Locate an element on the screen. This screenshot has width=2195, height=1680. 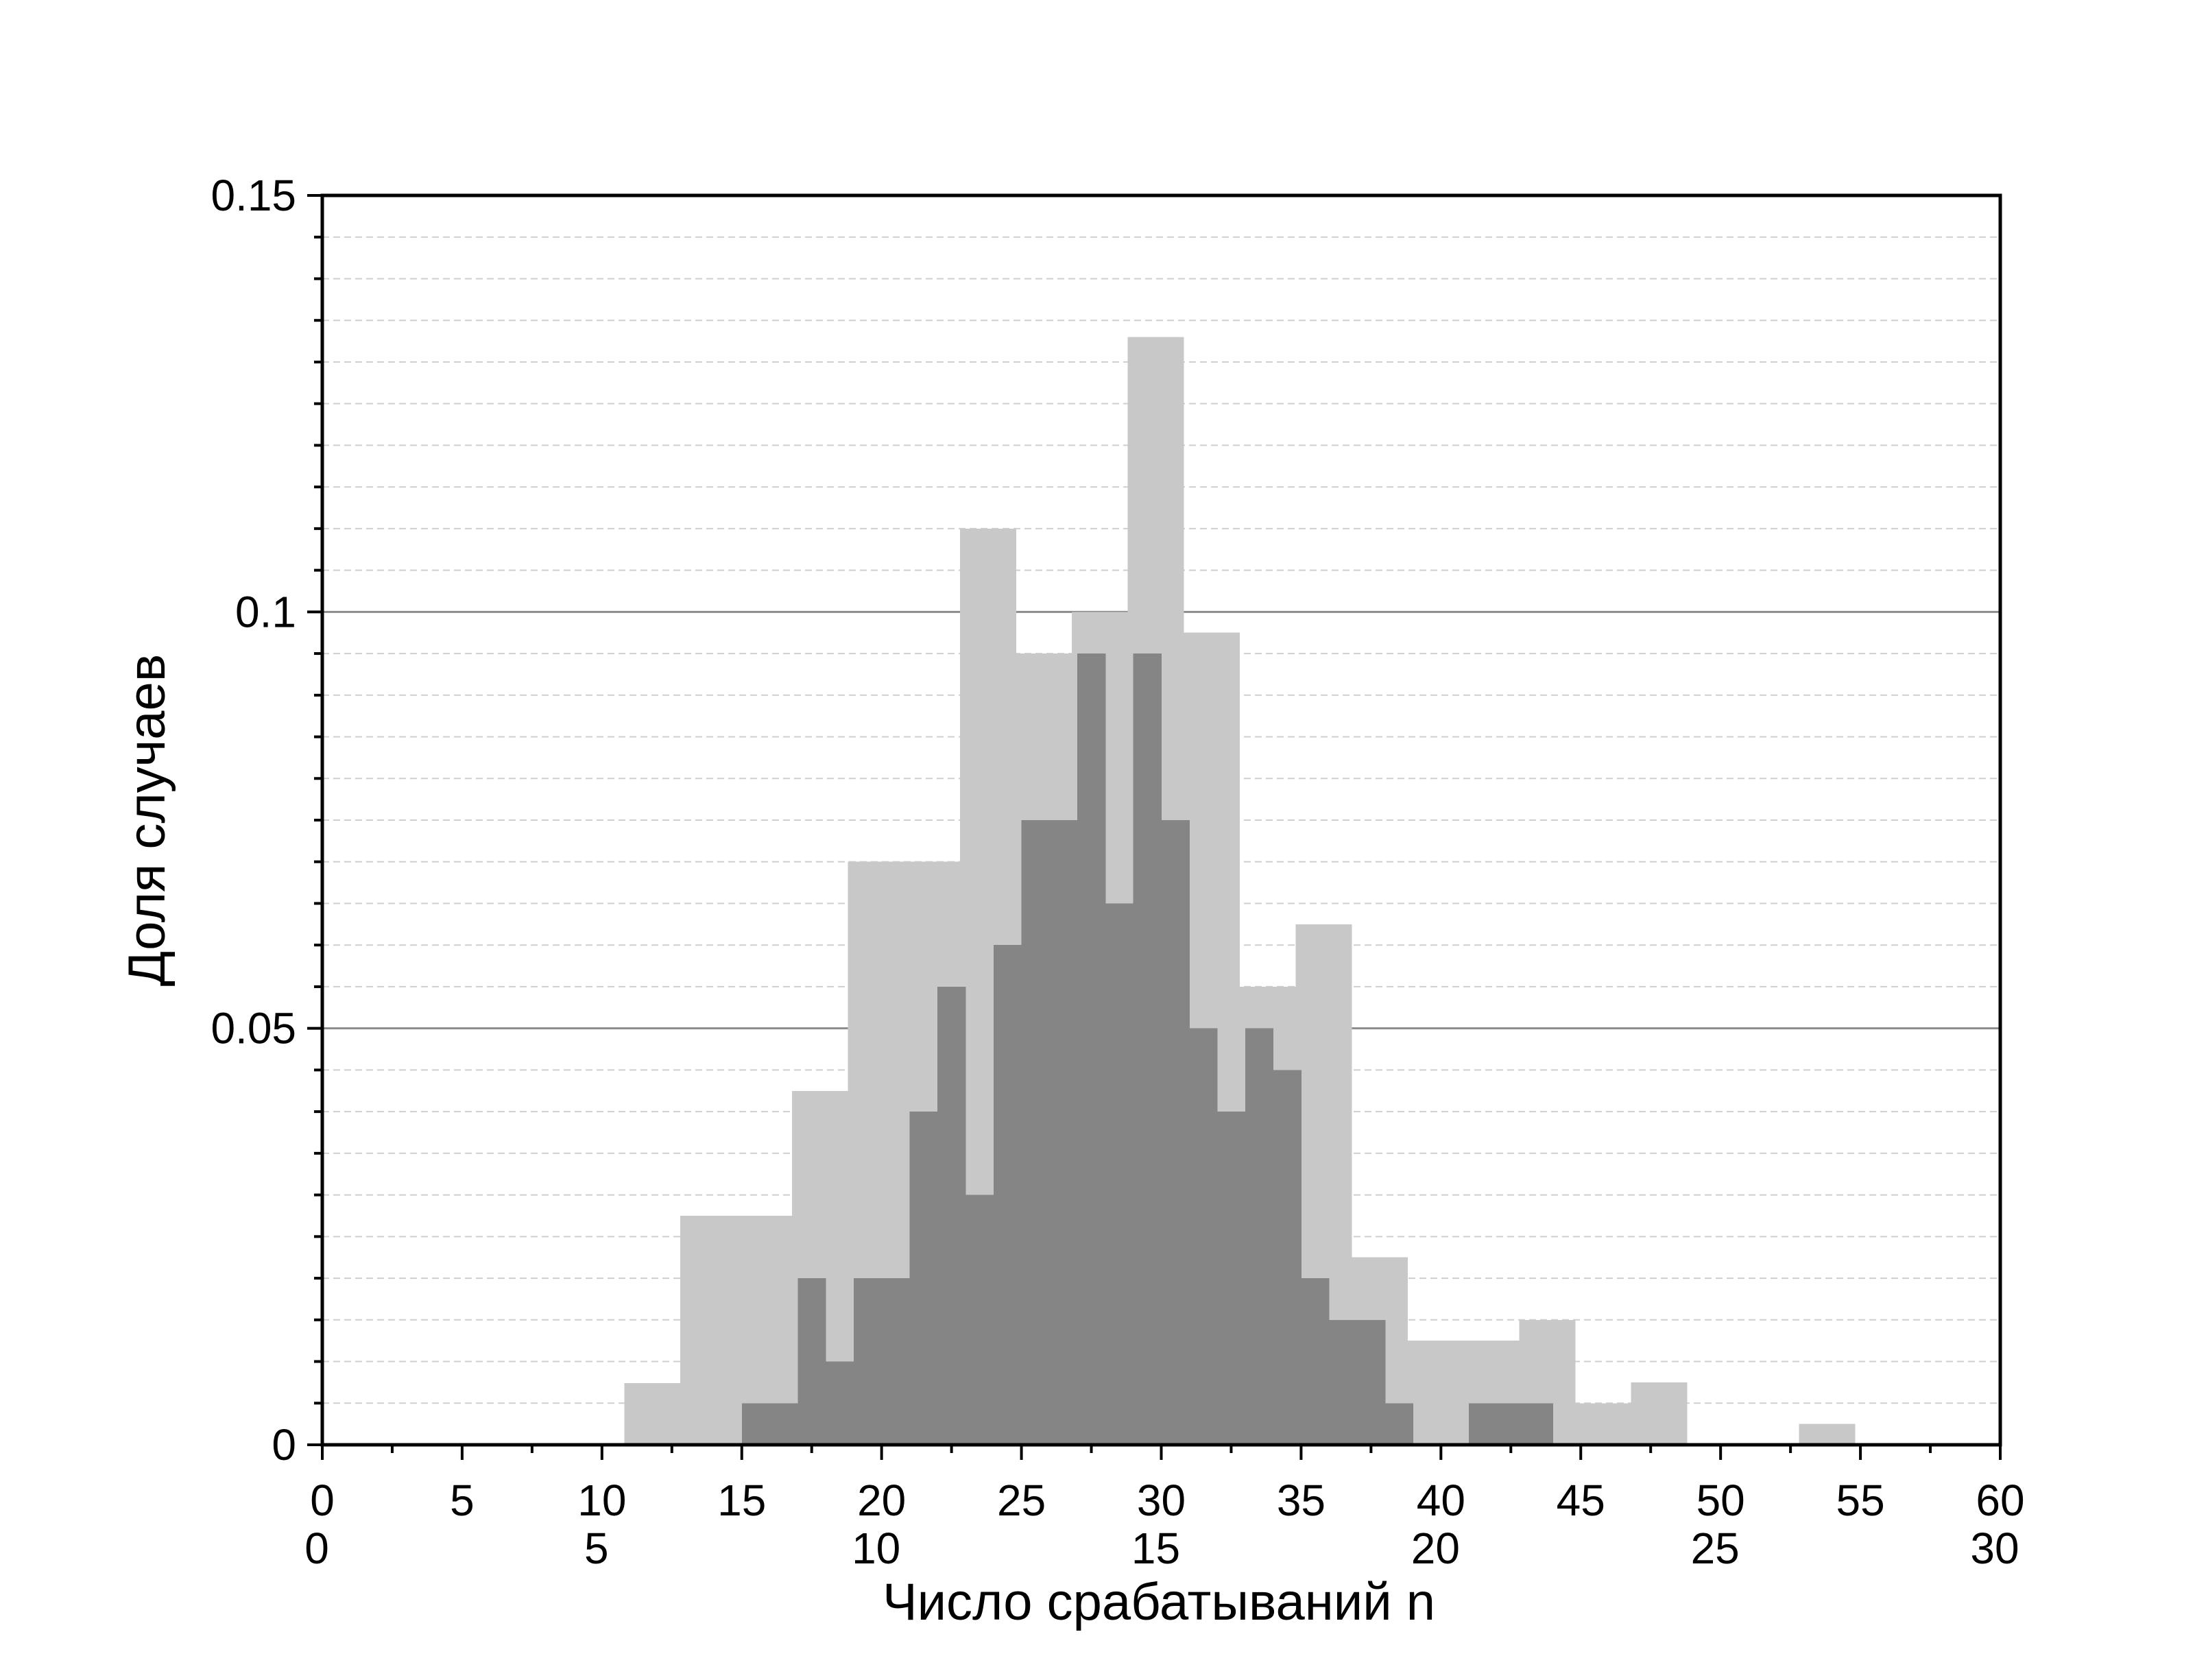
x-axis-tick-labels-primary: 0 5 10 15 20 25 30 35 40 45 50 55 60 is located at coordinates (1167, 1500).